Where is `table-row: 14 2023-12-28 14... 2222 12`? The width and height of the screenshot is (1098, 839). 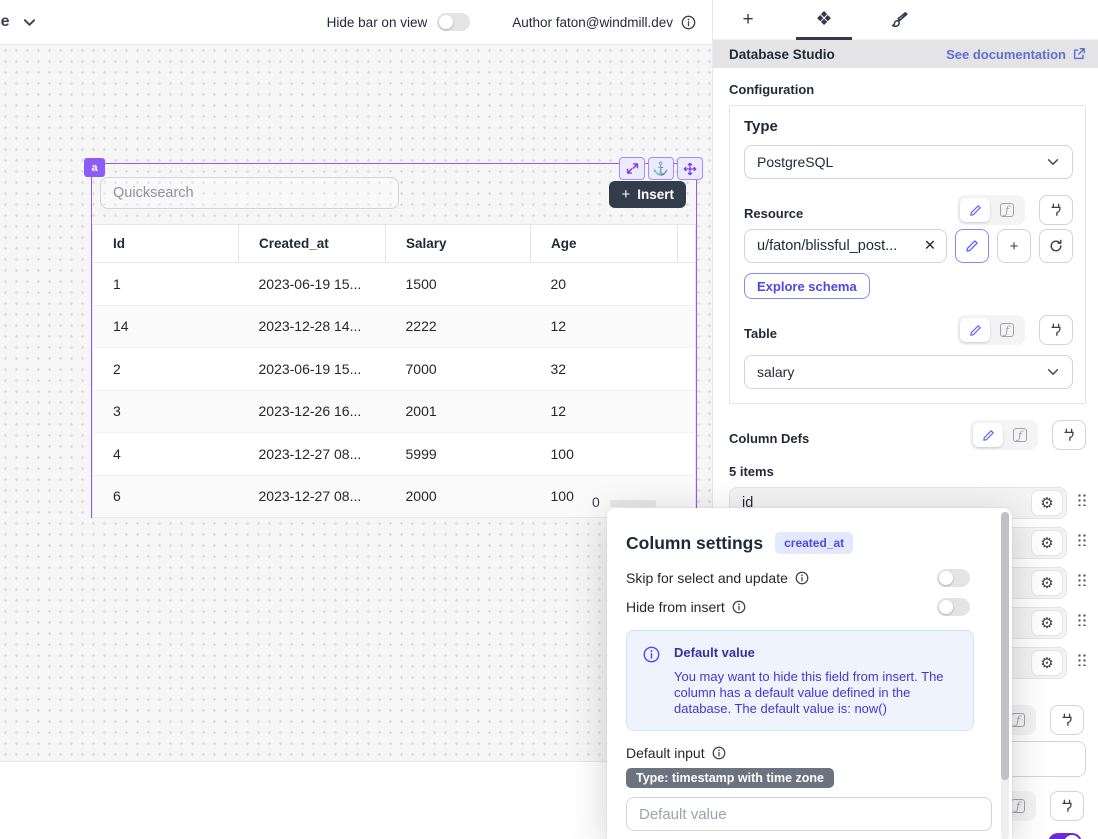 table-row: 14 2023-12-28 14... 2222 12 is located at coordinates (394, 326).